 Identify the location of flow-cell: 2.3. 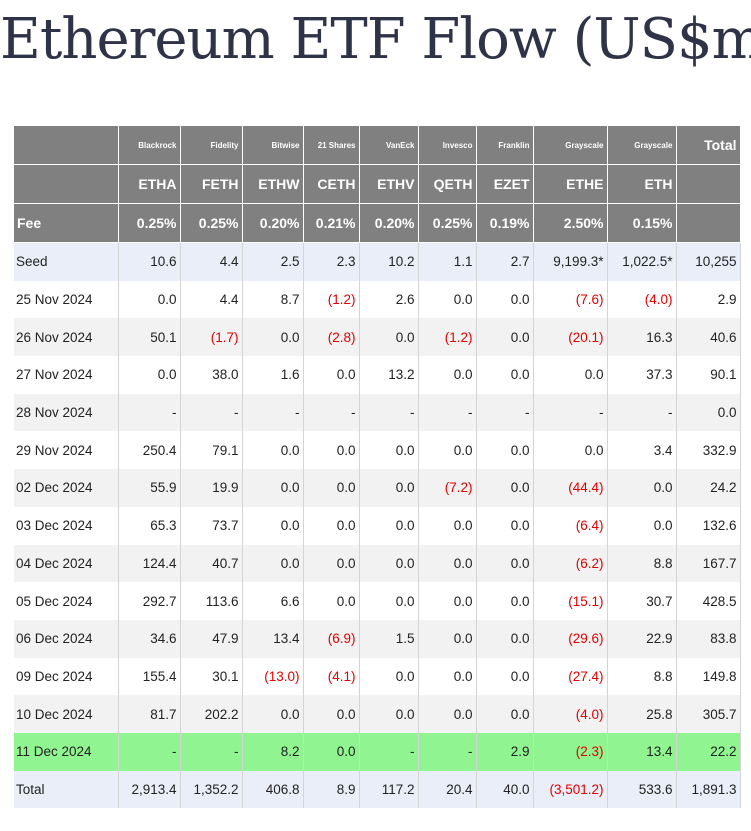
(331, 261).